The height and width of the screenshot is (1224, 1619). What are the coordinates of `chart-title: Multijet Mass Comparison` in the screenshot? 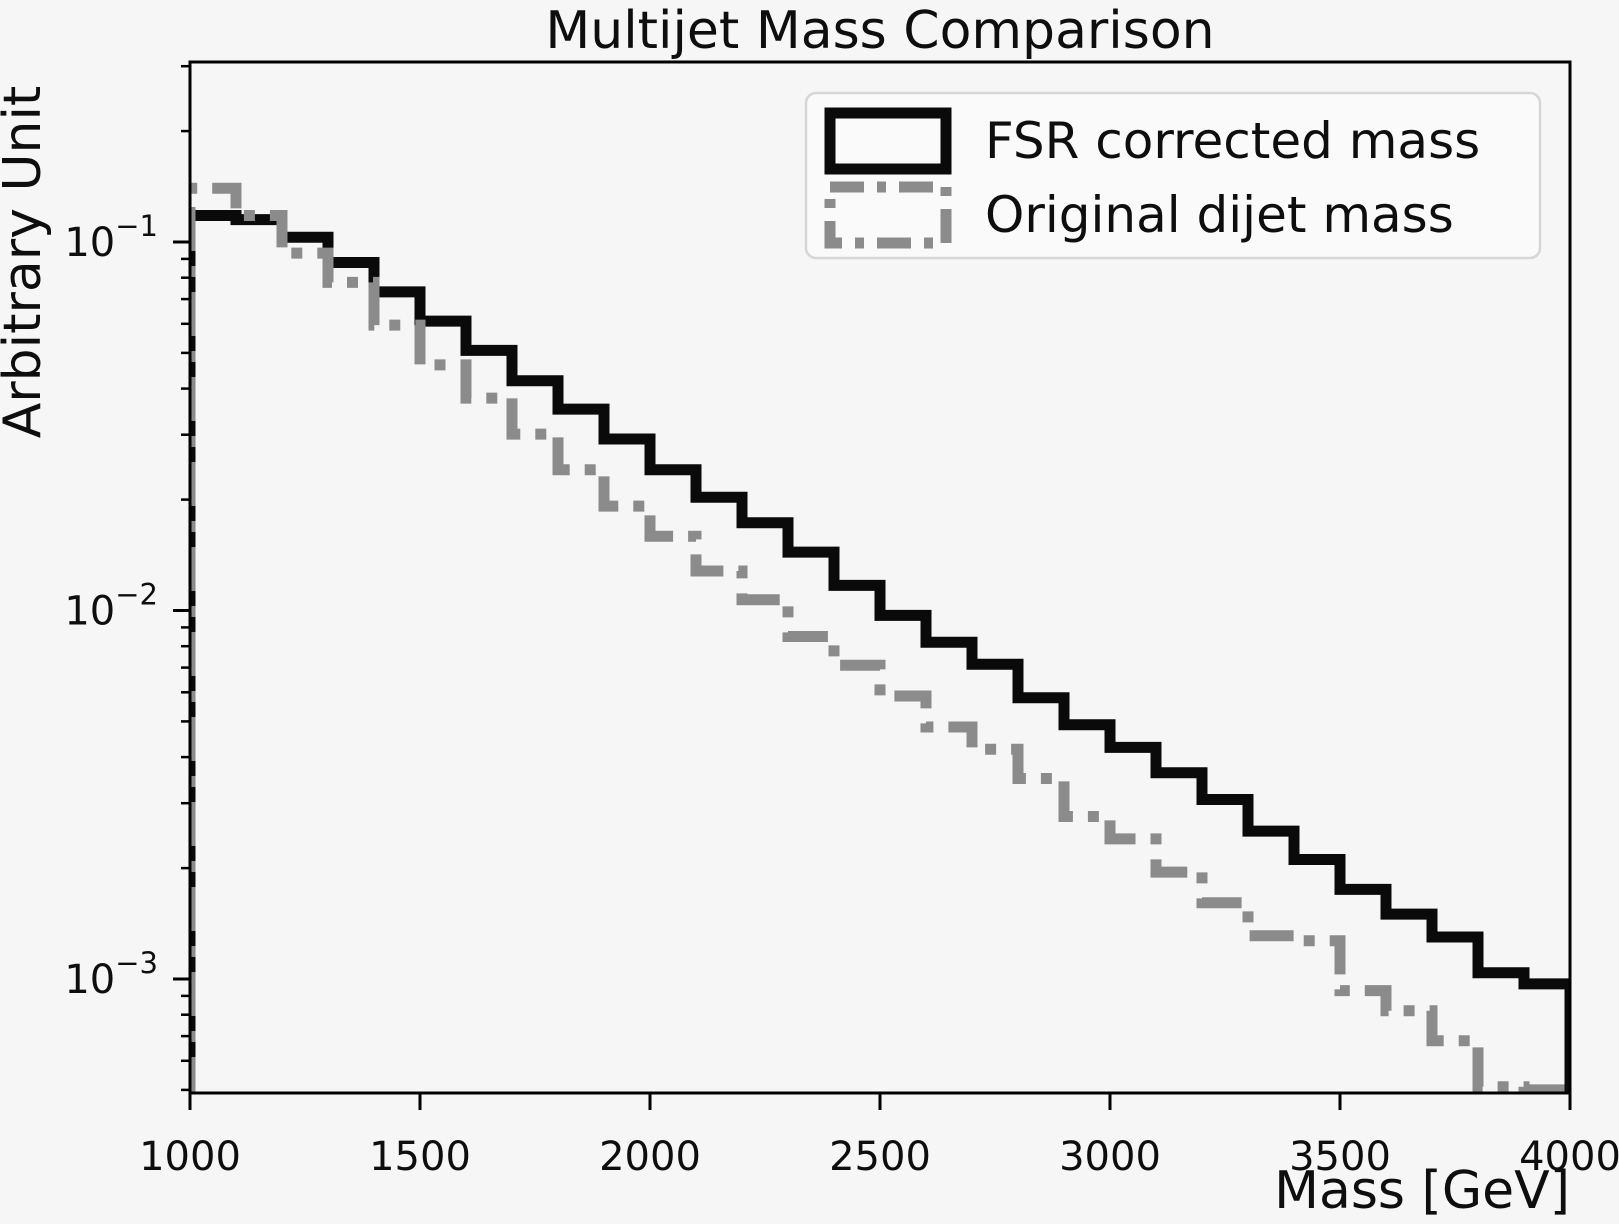 It's located at (879, 31).